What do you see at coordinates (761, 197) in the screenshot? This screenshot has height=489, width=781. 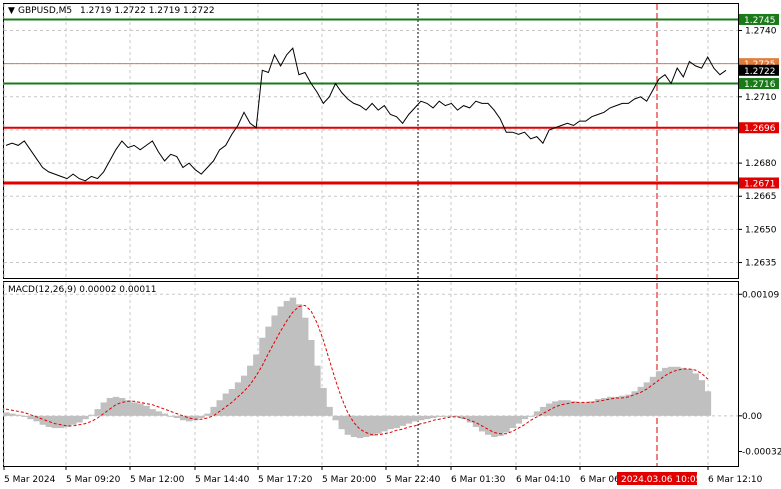 I see `y-tick-label: 1.2665` at bounding box center [761, 197].